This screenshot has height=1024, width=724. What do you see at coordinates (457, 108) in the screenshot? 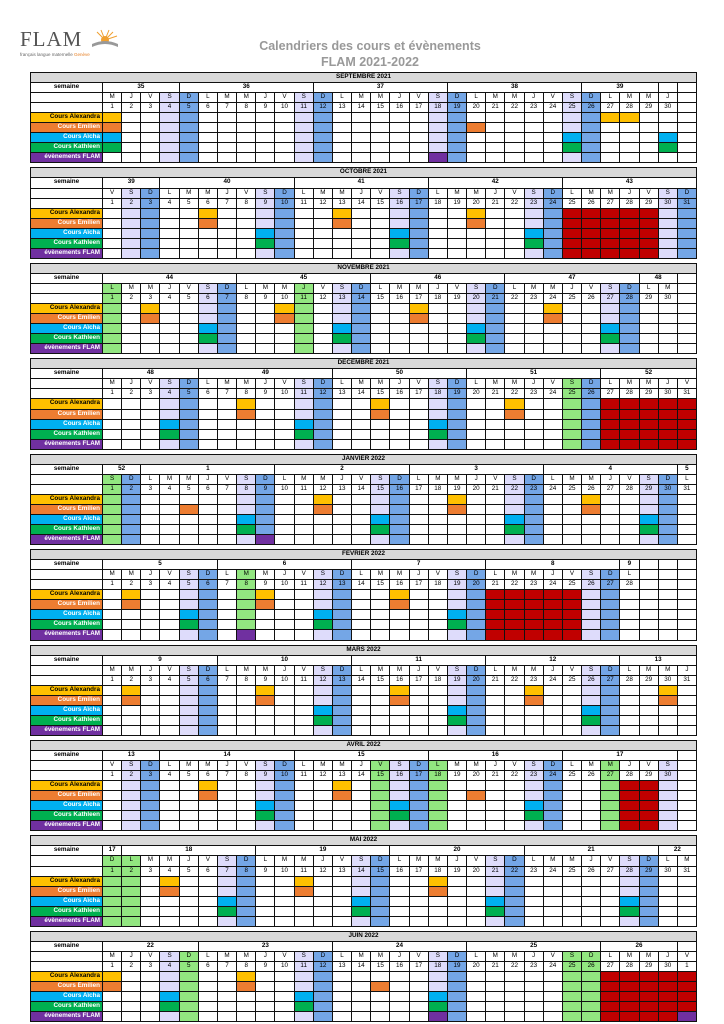
I see `day-number: 19` at bounding box center [457, 108].